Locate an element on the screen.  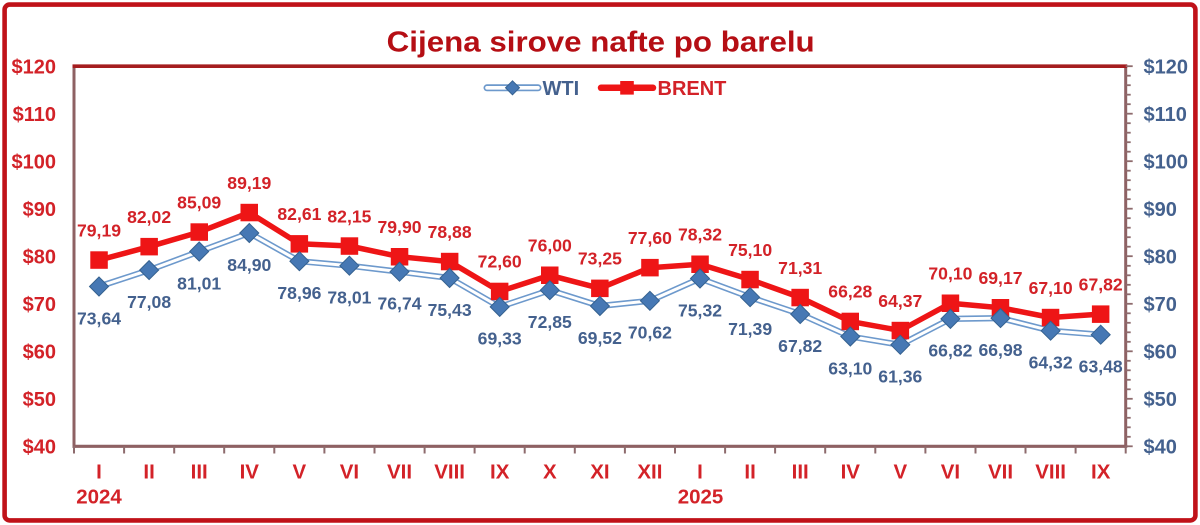
svg-text: 64,37 is located at coordinates (900, 301).